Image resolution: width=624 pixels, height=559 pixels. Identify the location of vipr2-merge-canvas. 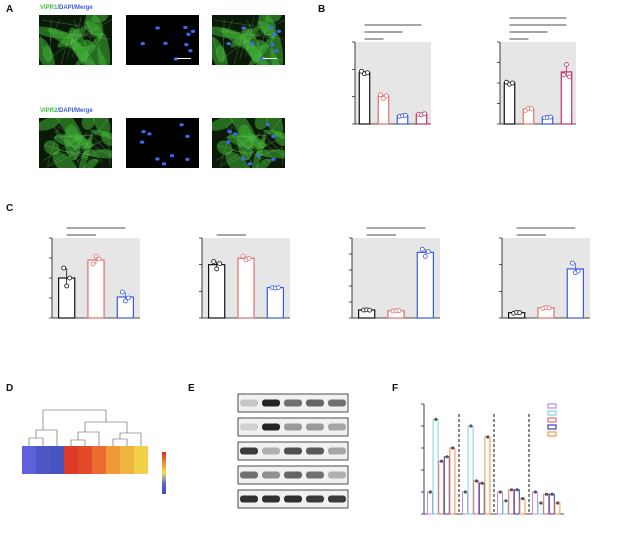
(248, 143).